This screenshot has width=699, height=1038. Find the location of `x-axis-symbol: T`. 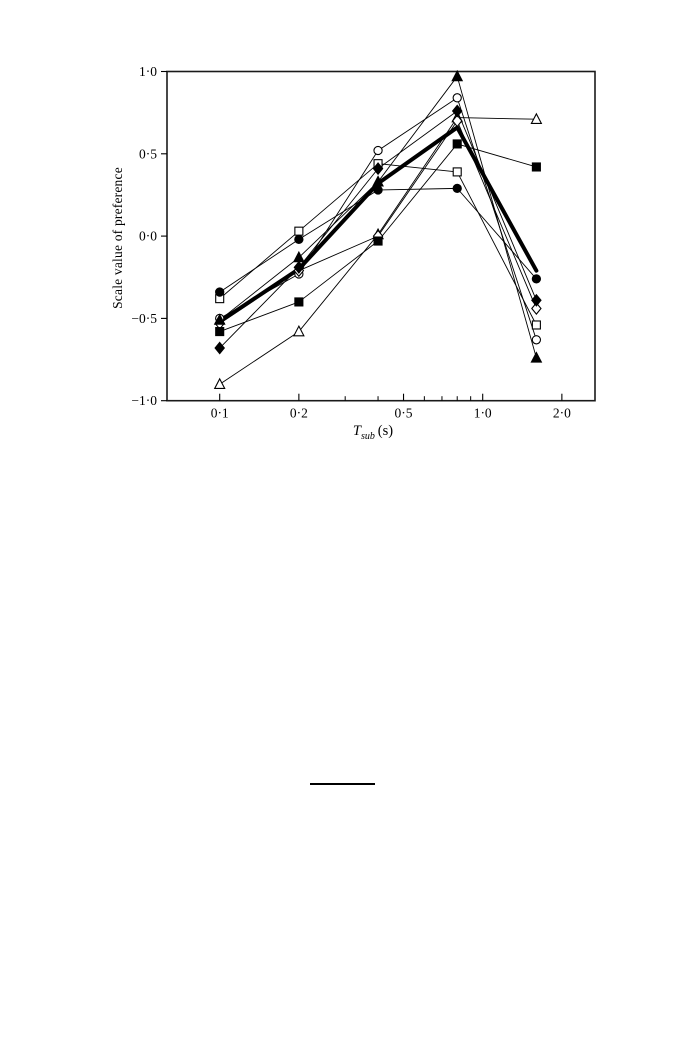

x-axis-symbol: T is located at coordinates (356, 431).